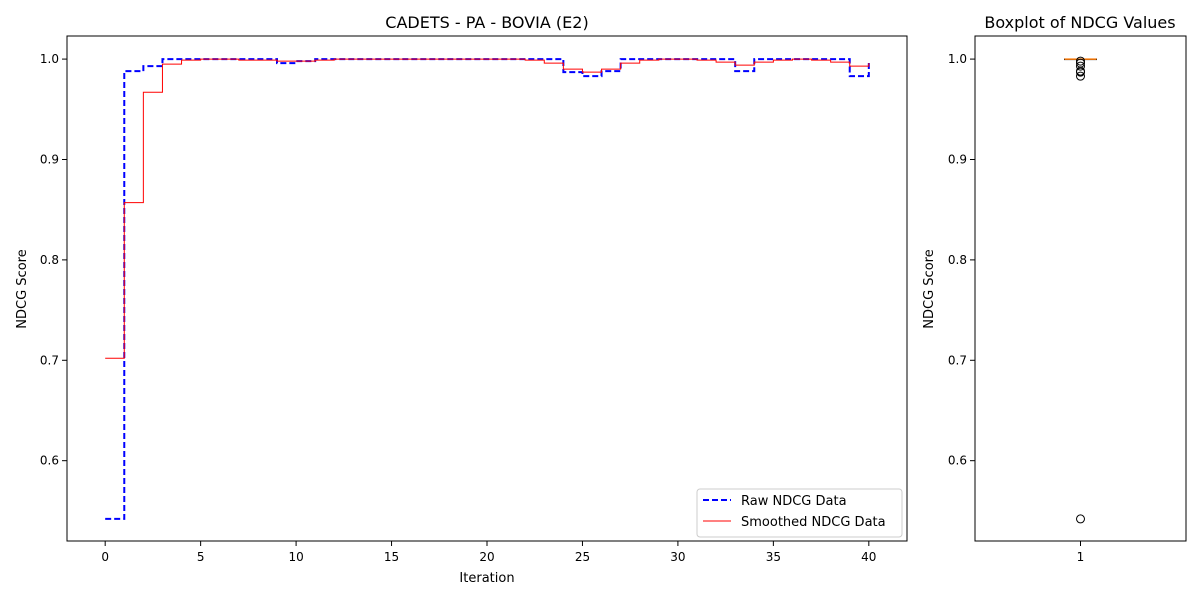 This screenshot has height=600, width=1200. I want to click on line-chart-y-axis-label: NDCG Score, so click(22, 288).